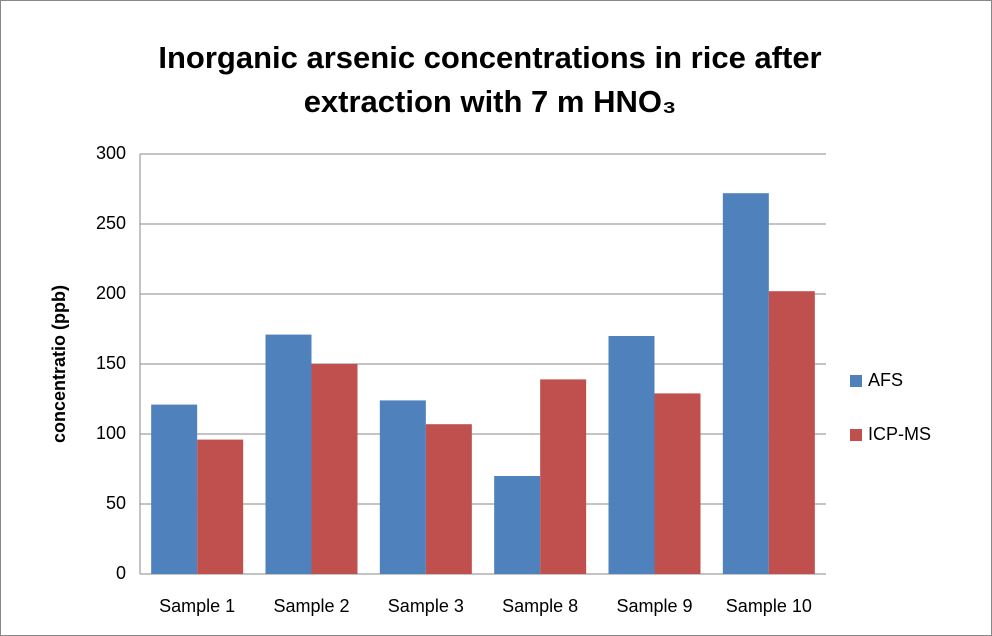 This screenshot has height=636, width=992. What do you see at coordinates (197, 606) in the screenshot?
I see `x-tick-label: Sample 1` at bounding box center [197, 606].